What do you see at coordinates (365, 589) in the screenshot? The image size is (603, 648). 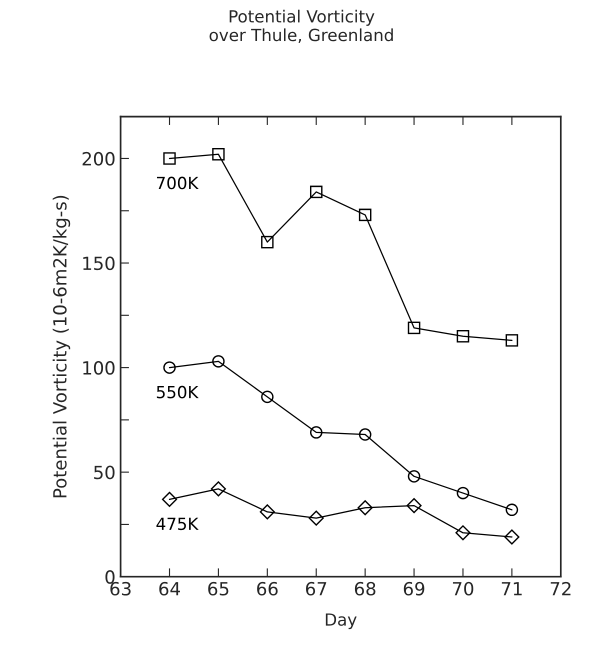 I see `x-tick-label: 68` at bounding box center [365, 589].